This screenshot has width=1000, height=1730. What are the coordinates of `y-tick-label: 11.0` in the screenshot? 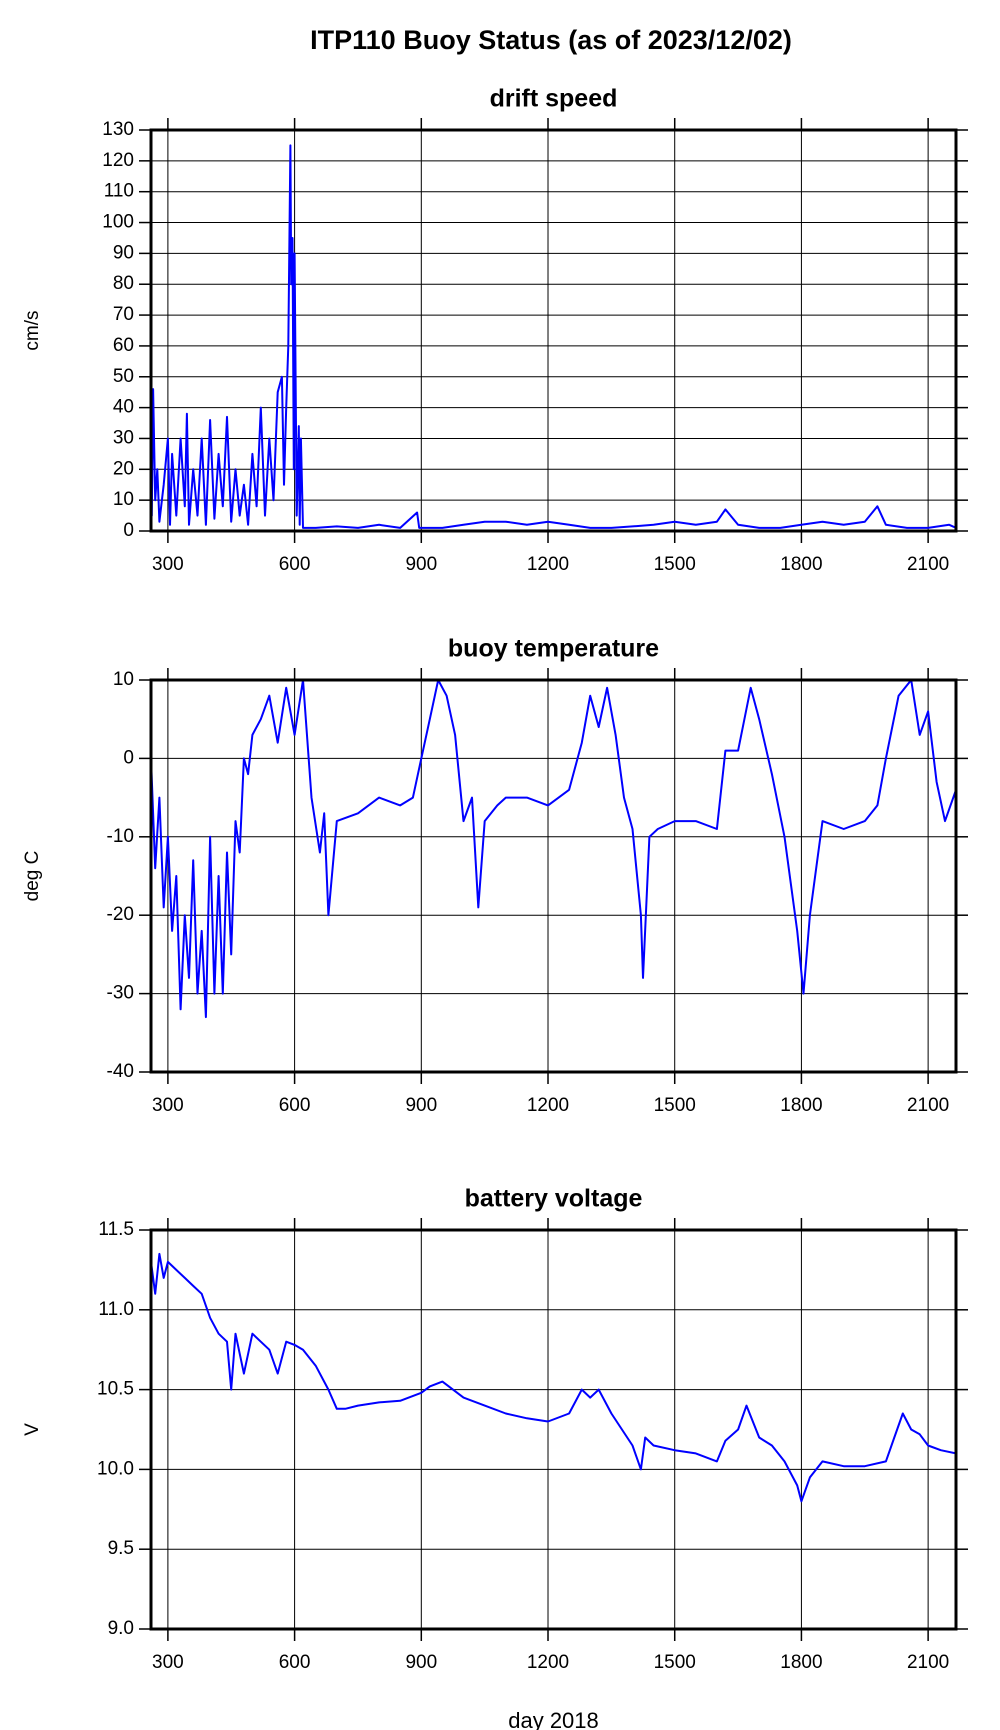 It's located at (116, 1309).